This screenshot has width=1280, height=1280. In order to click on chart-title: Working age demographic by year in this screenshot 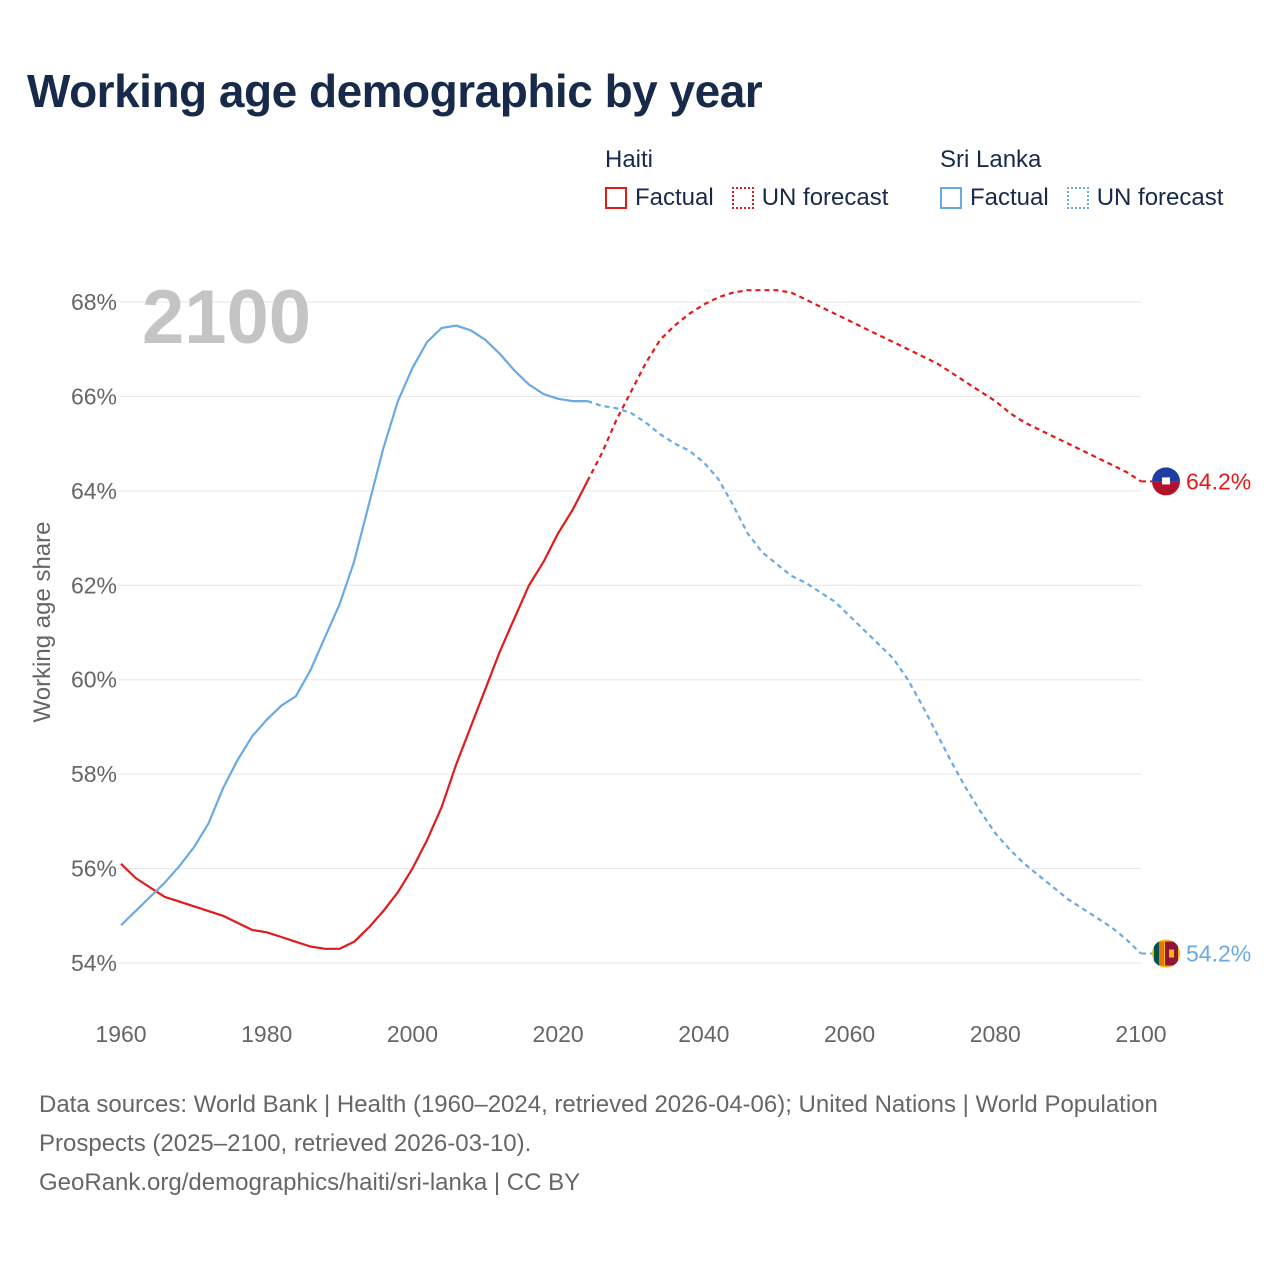, I will do `click(395, 91)`.